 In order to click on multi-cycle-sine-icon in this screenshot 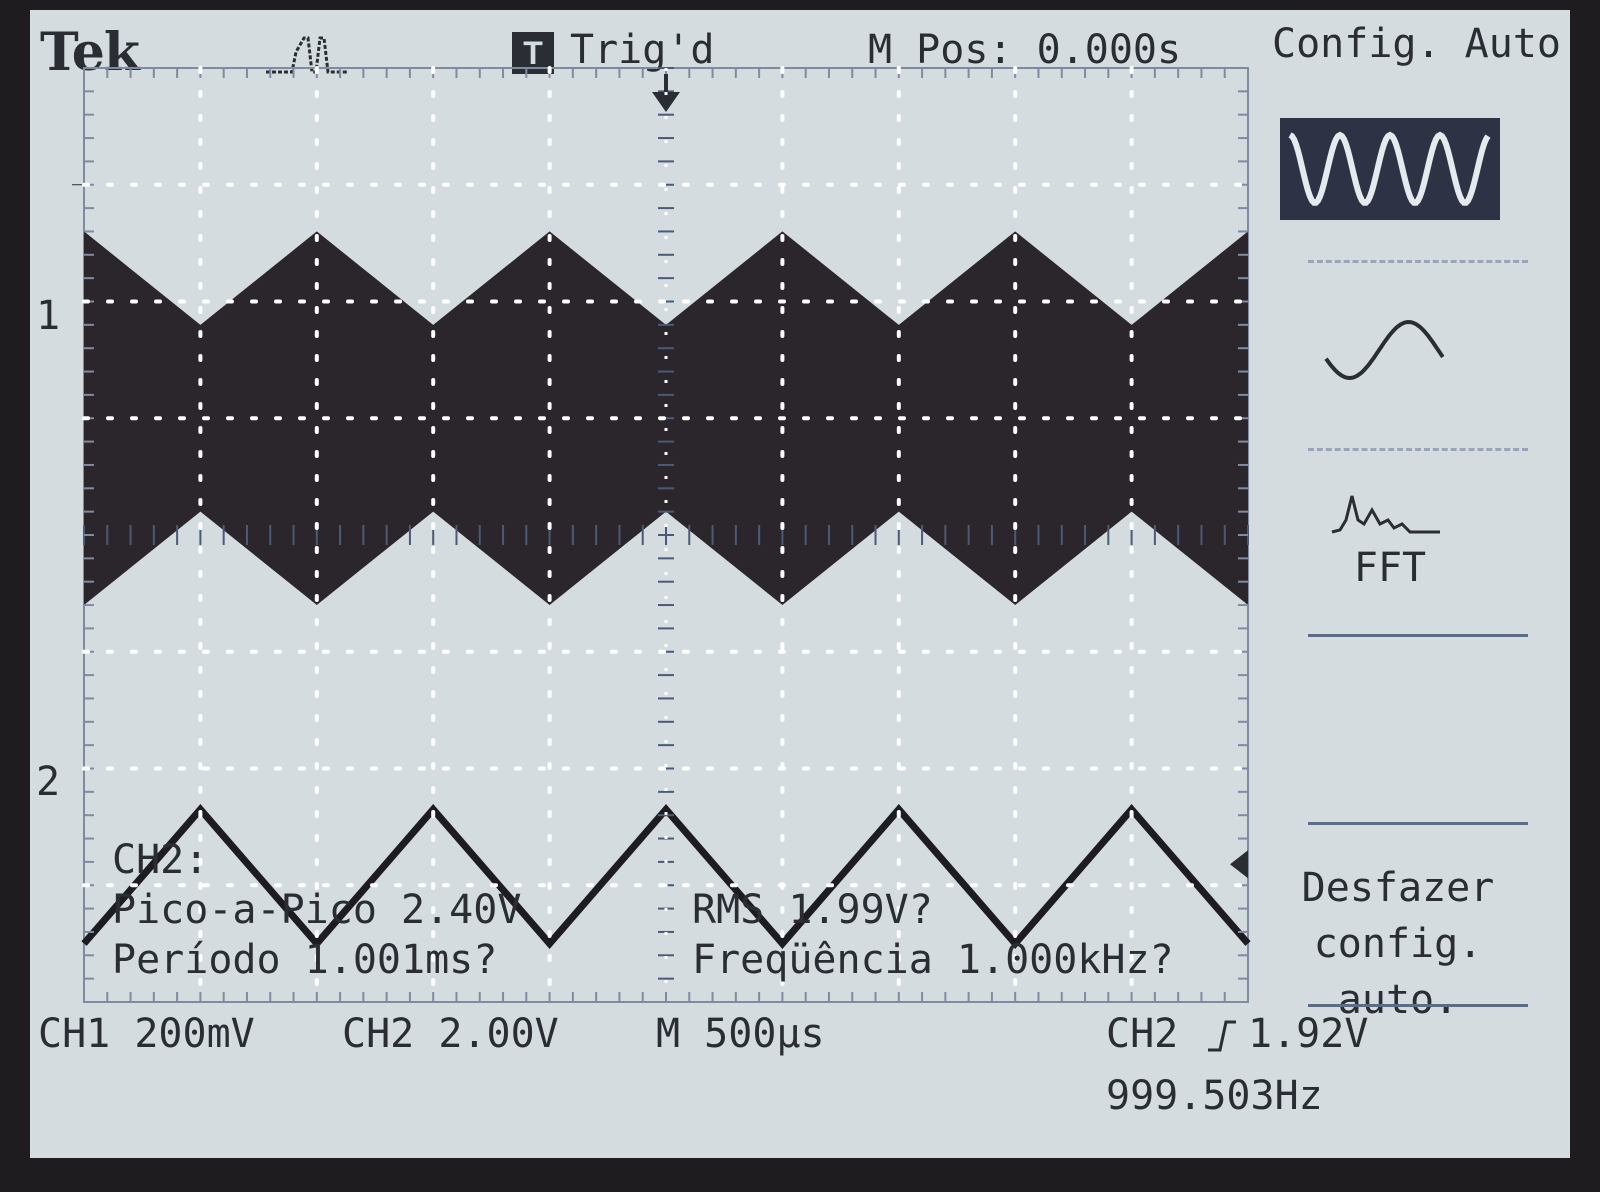, I will do `click(1389, 168)`.